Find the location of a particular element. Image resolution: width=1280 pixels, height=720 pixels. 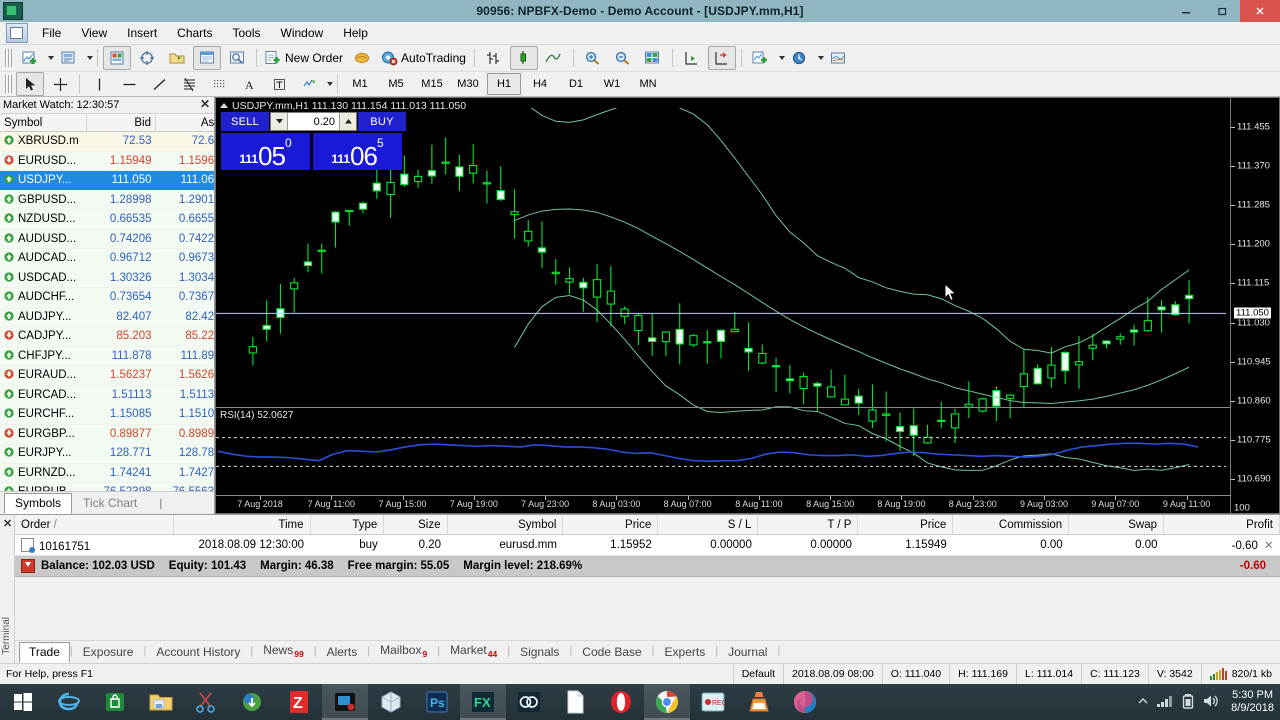

close-button is located at coordinates (1260, 11).